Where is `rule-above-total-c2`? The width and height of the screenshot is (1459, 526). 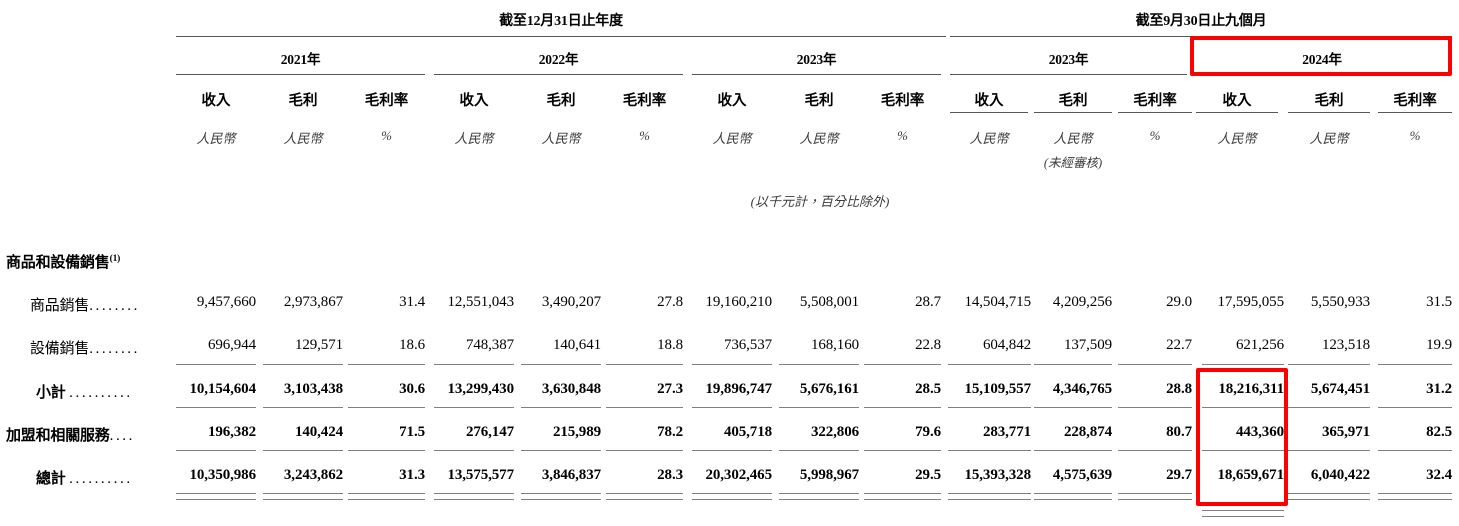 rule-above-total-c2 is located at coordinates (386, 450).